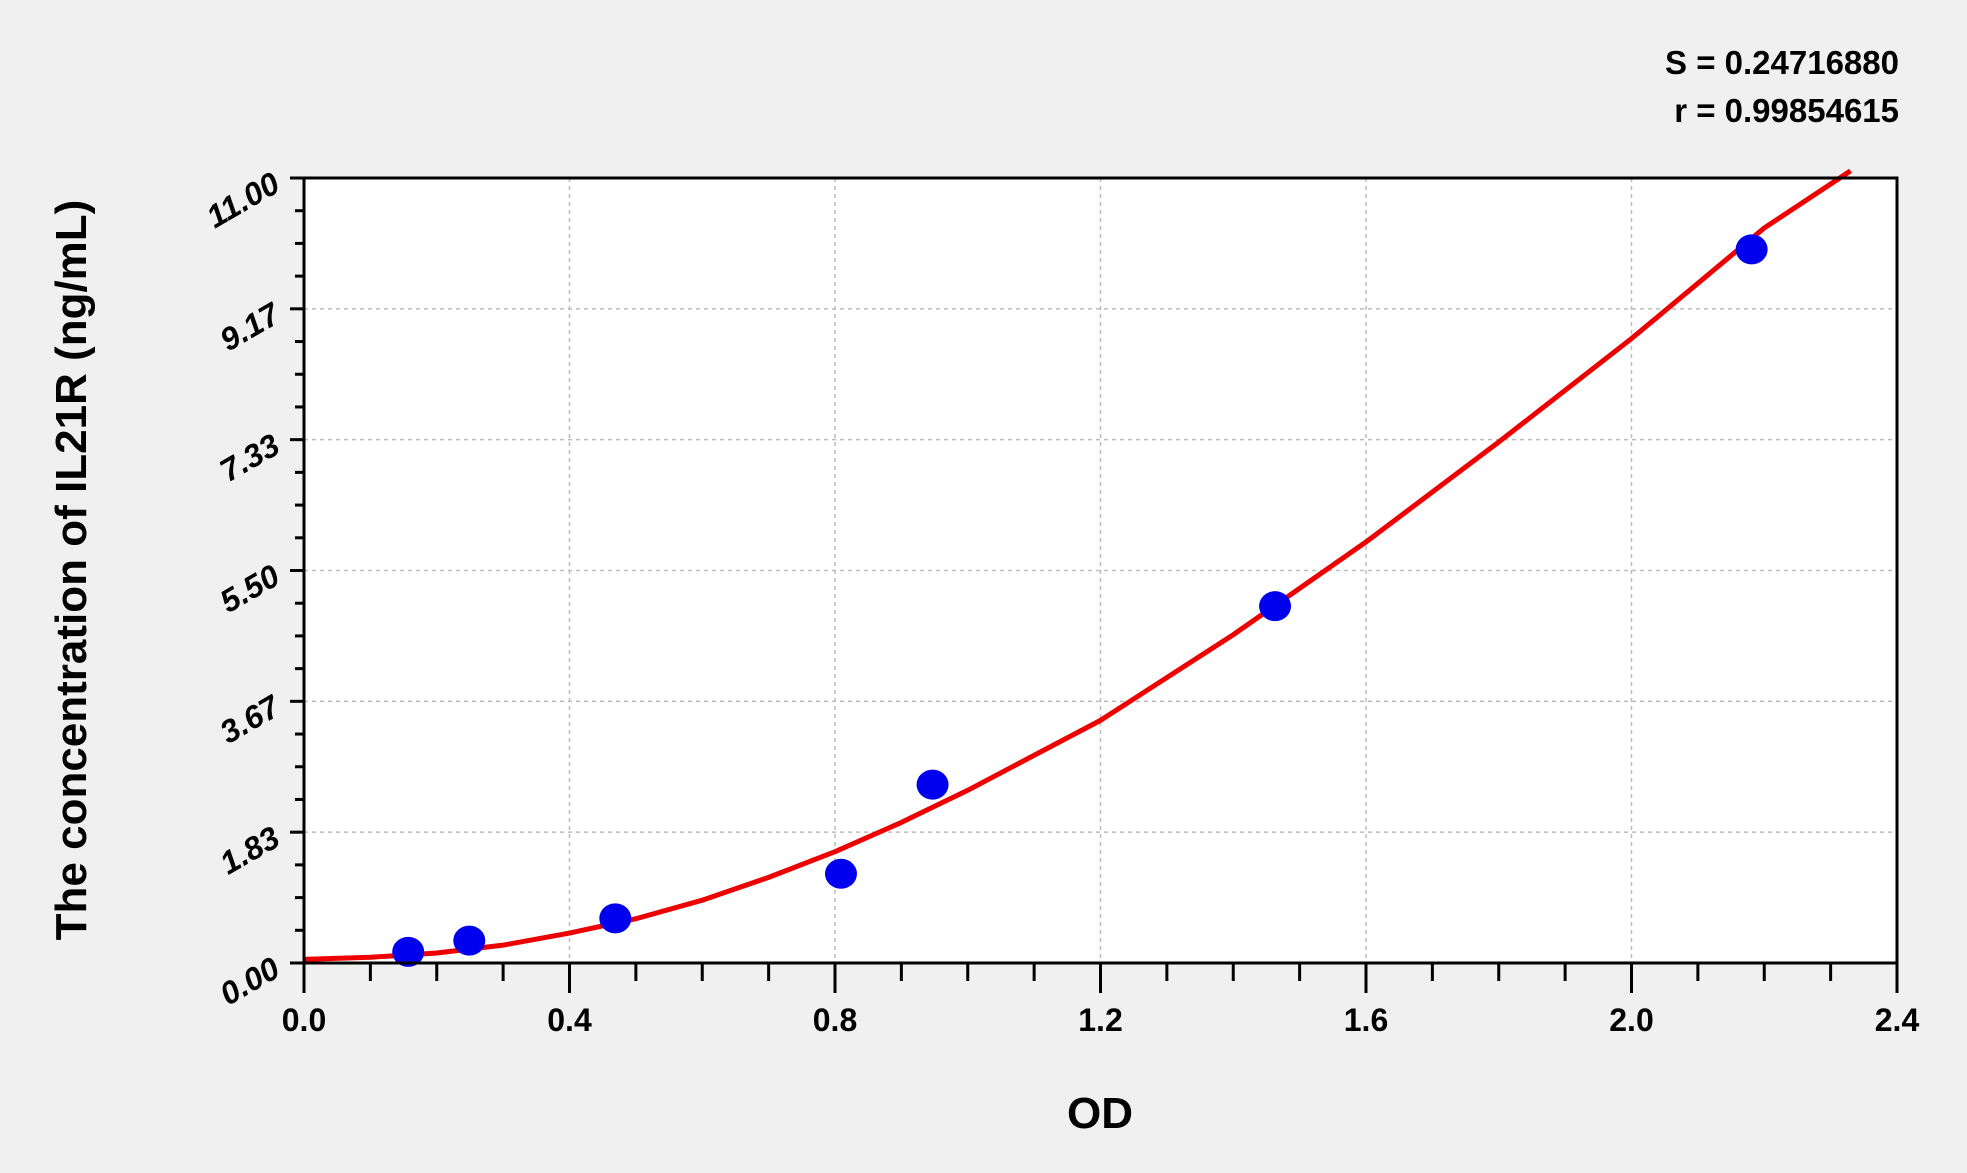  Describe the element at coordinates (250, 457) in the screenshot. I see `y-tick-label: 7.33` at that location.